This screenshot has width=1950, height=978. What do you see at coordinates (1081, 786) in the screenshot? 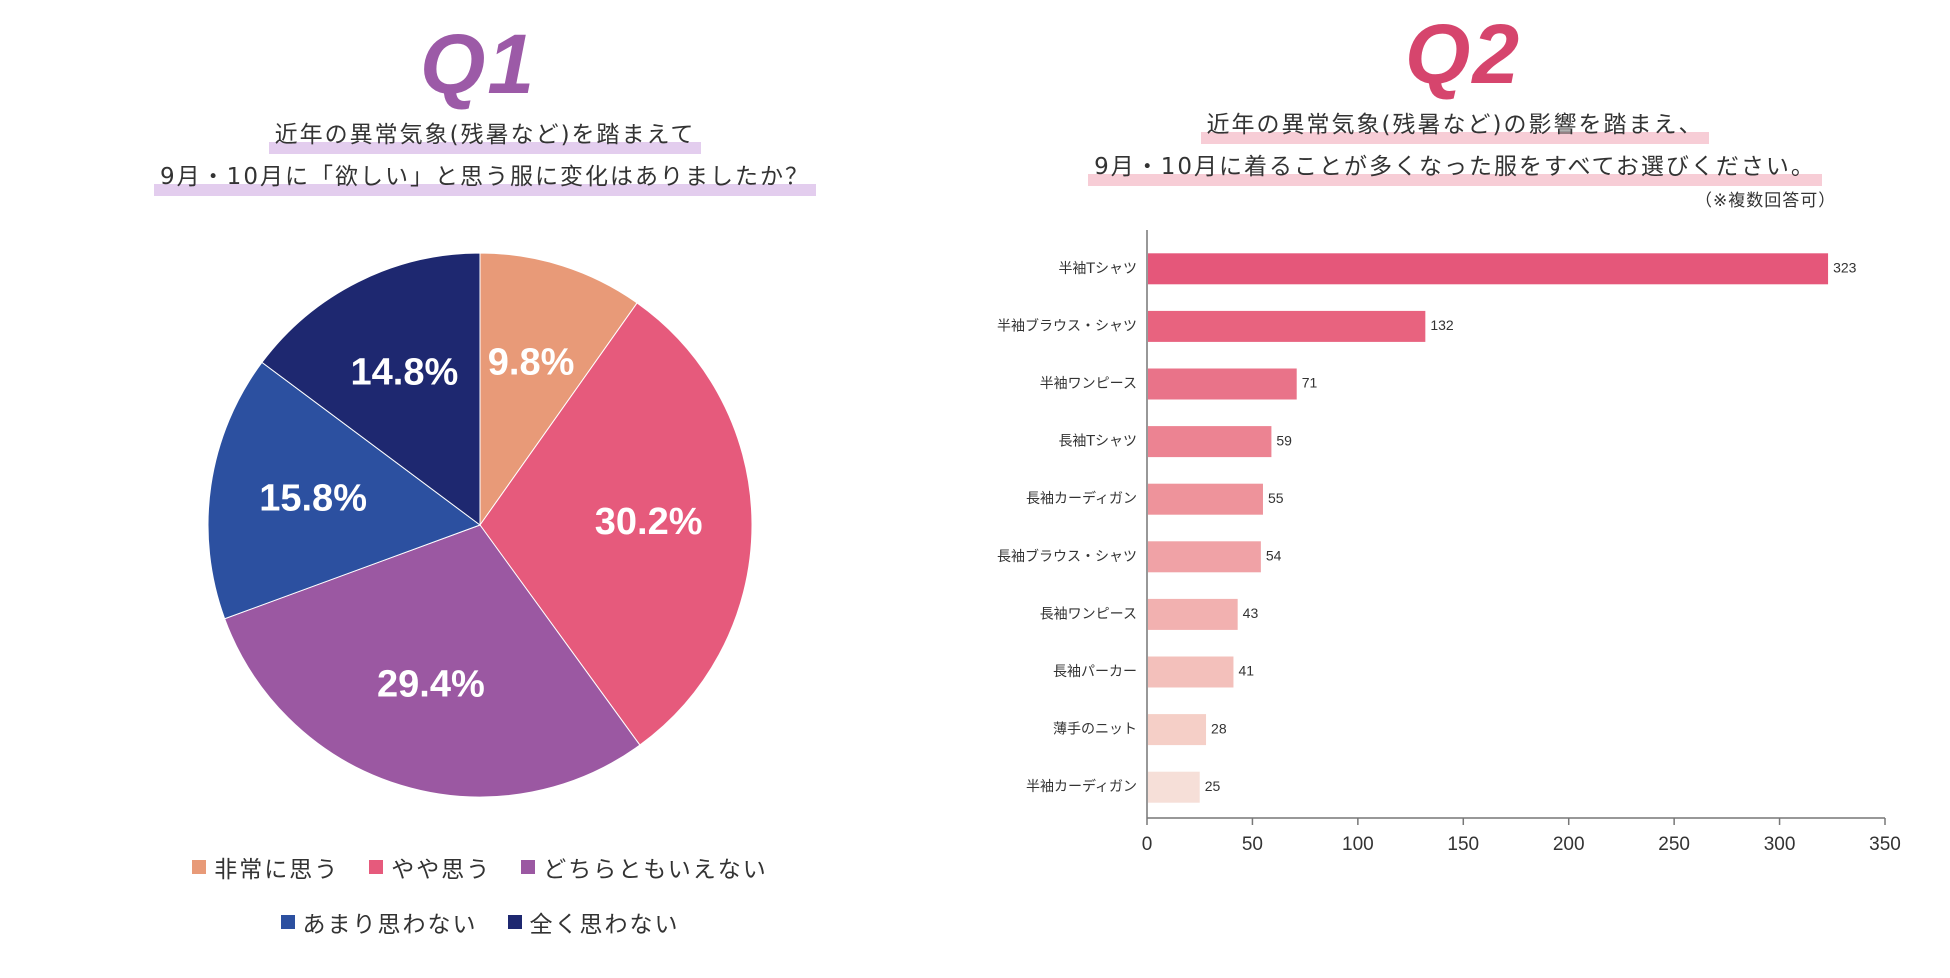
I see `bar-category-label-10: 半袖カーディガン` at bounding box center [1081, 786].